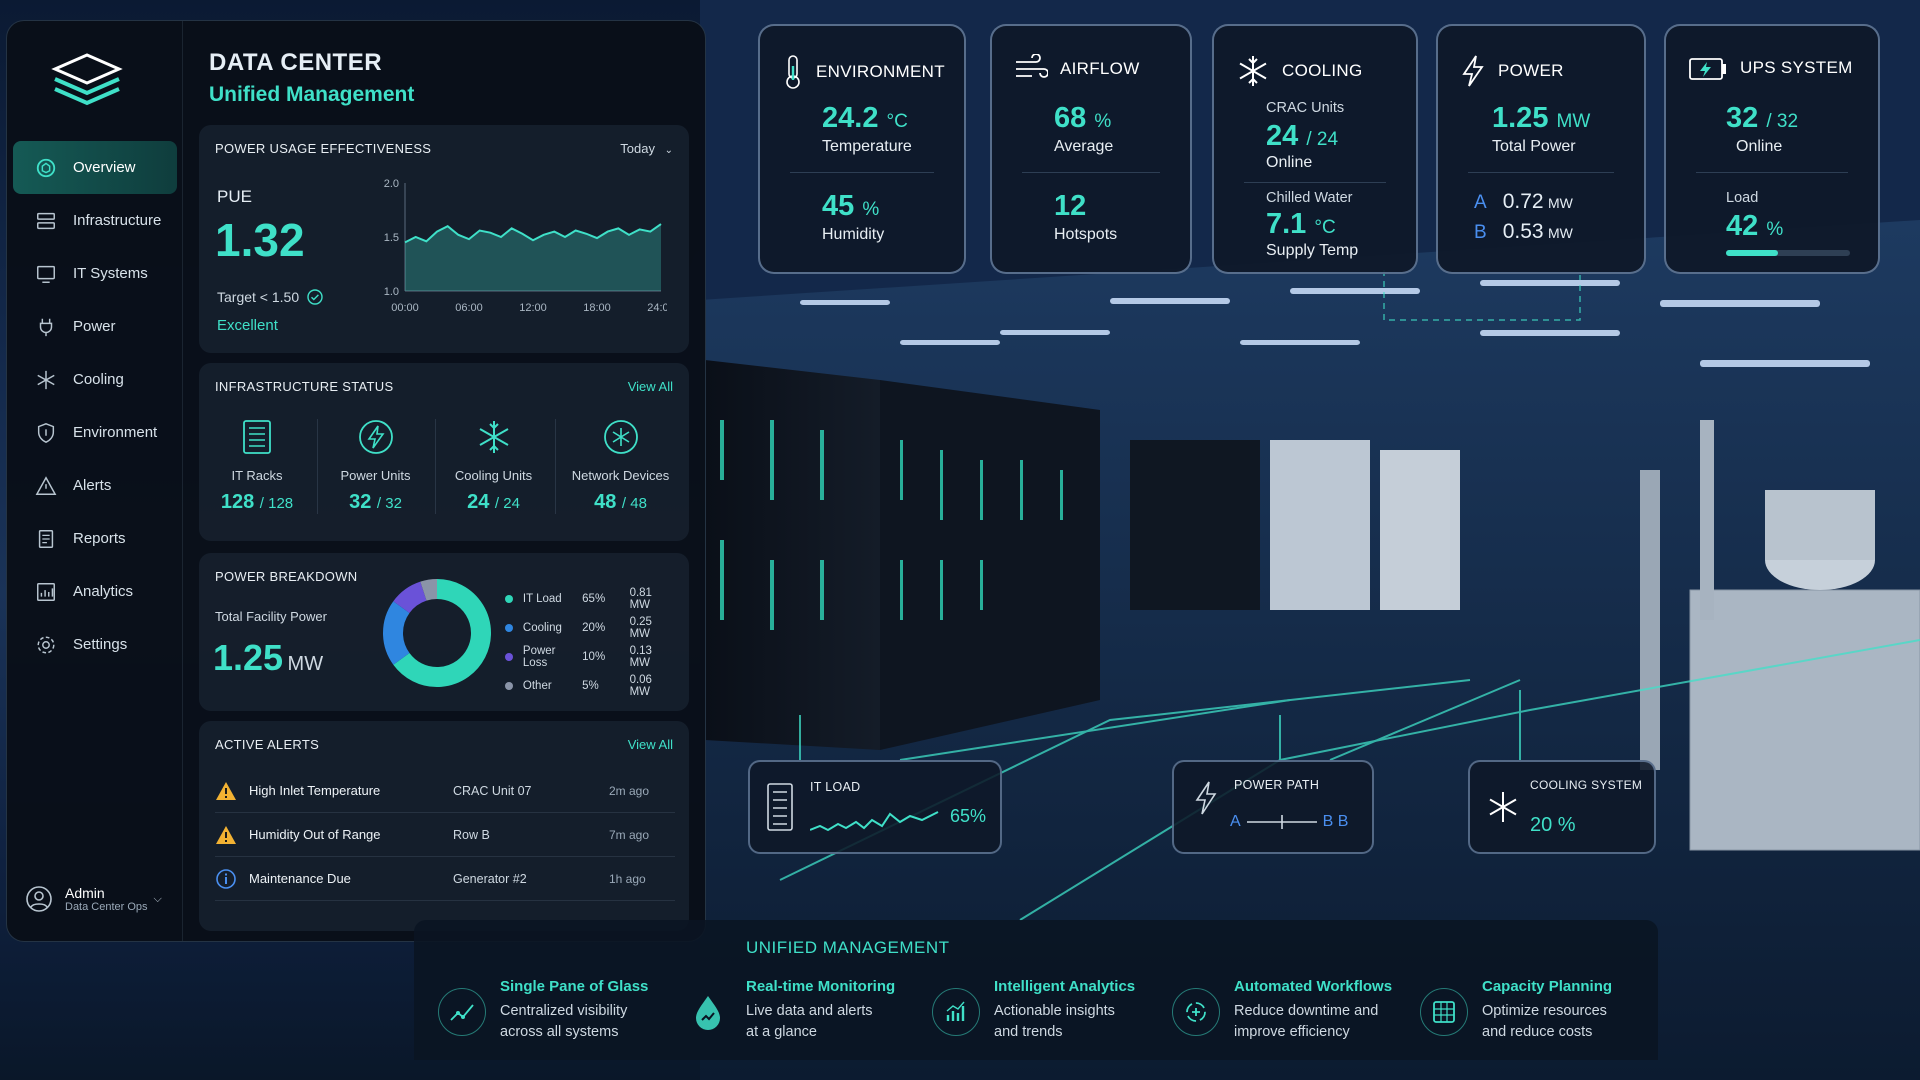 The image size is (1920, 1080). What do you see at coordinates (620, 466) in the screenshot?
I see `stat-network-devices: Network Devices 48 / 48` at bounding box center [620, 466].